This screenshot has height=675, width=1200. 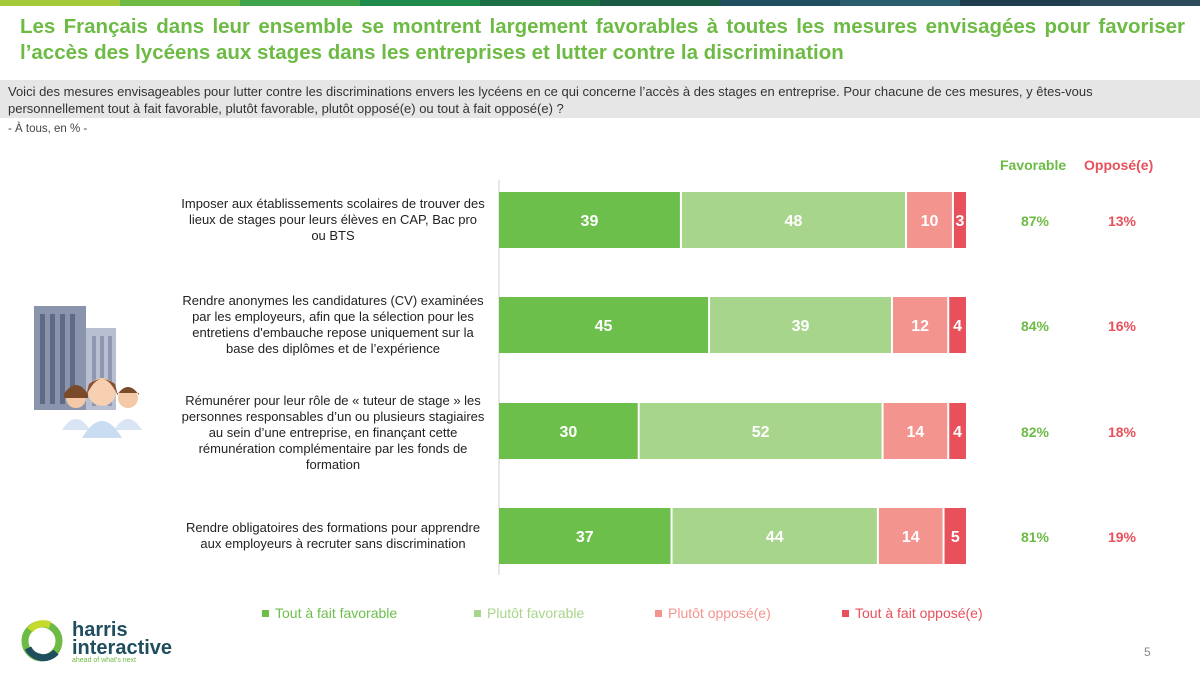 What do you see at coordinates (1122, 326) in the screenshot?
I see `oppose-total-2: 16%` at bounding box center [1122, 326].